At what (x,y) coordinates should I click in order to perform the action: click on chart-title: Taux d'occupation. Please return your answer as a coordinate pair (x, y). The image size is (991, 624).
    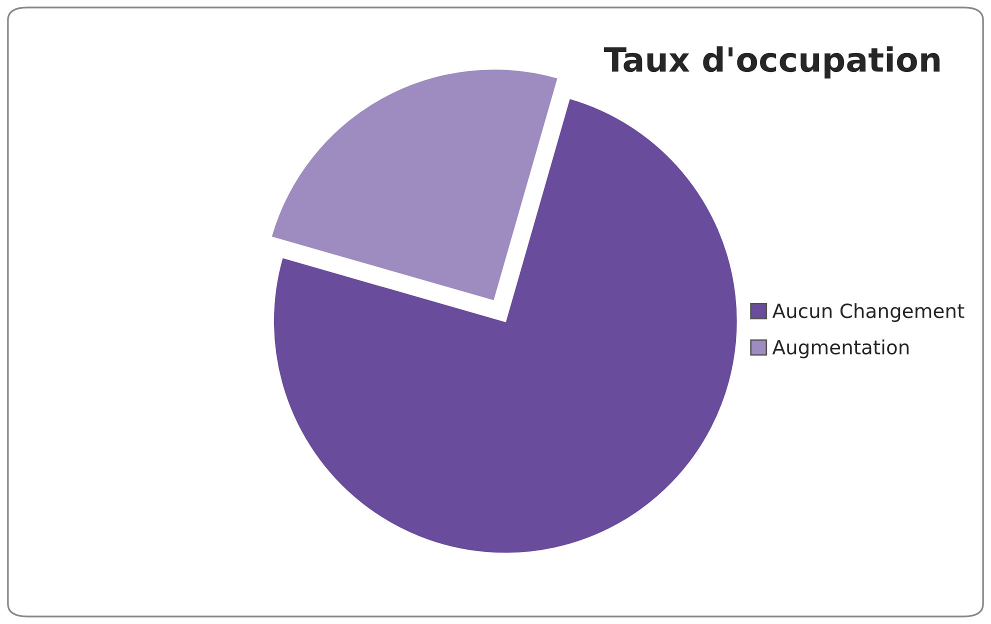
    Looking at the image, I should click on (772, 62).